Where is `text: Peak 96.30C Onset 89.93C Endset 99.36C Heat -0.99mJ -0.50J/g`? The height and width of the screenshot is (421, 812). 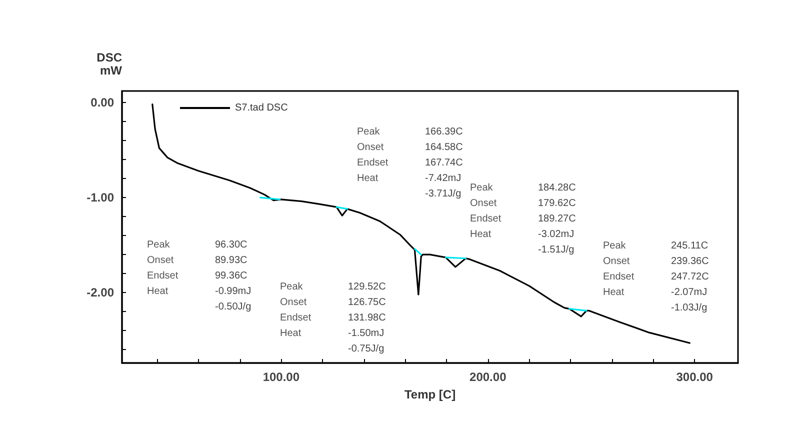 text: Peak 96.30C Onset 89.93C Endset 99.36C Heat -0.99mJ -0.50J/g is located at coordinates (199, 275).